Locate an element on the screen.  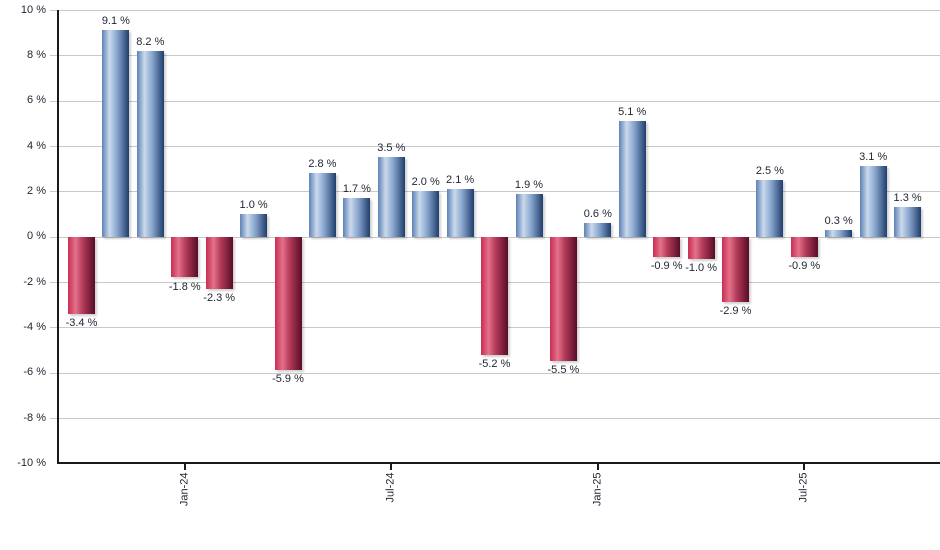
gridline-4pct is located at coordinates (495, 146).